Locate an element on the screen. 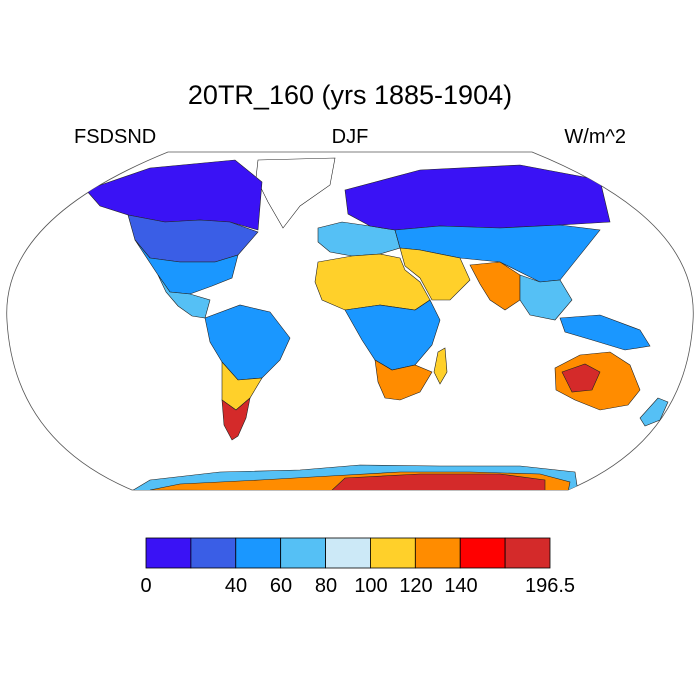 The image size is (700, 700). plot-title: 20TR_160 (yrs 1885-1904) is located at coordinates (350, 95).